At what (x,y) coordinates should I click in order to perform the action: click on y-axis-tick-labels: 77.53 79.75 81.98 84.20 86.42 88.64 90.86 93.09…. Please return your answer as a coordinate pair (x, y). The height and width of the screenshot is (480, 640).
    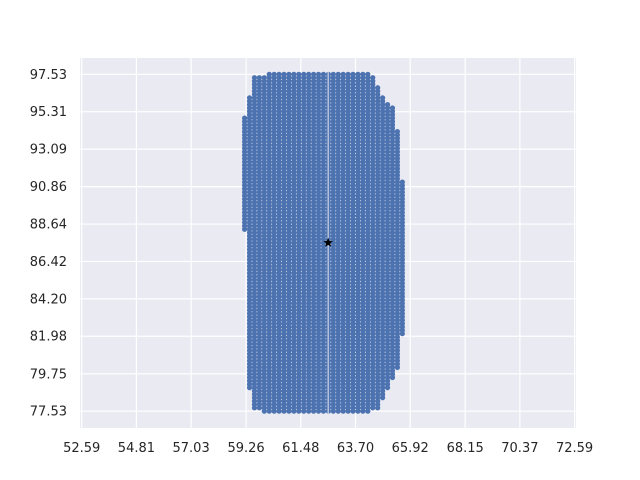
    Looking at the image, I should click on (48, 244).